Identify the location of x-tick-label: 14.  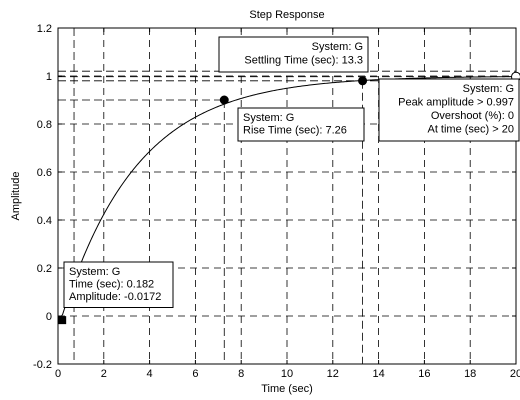
(378, 374).